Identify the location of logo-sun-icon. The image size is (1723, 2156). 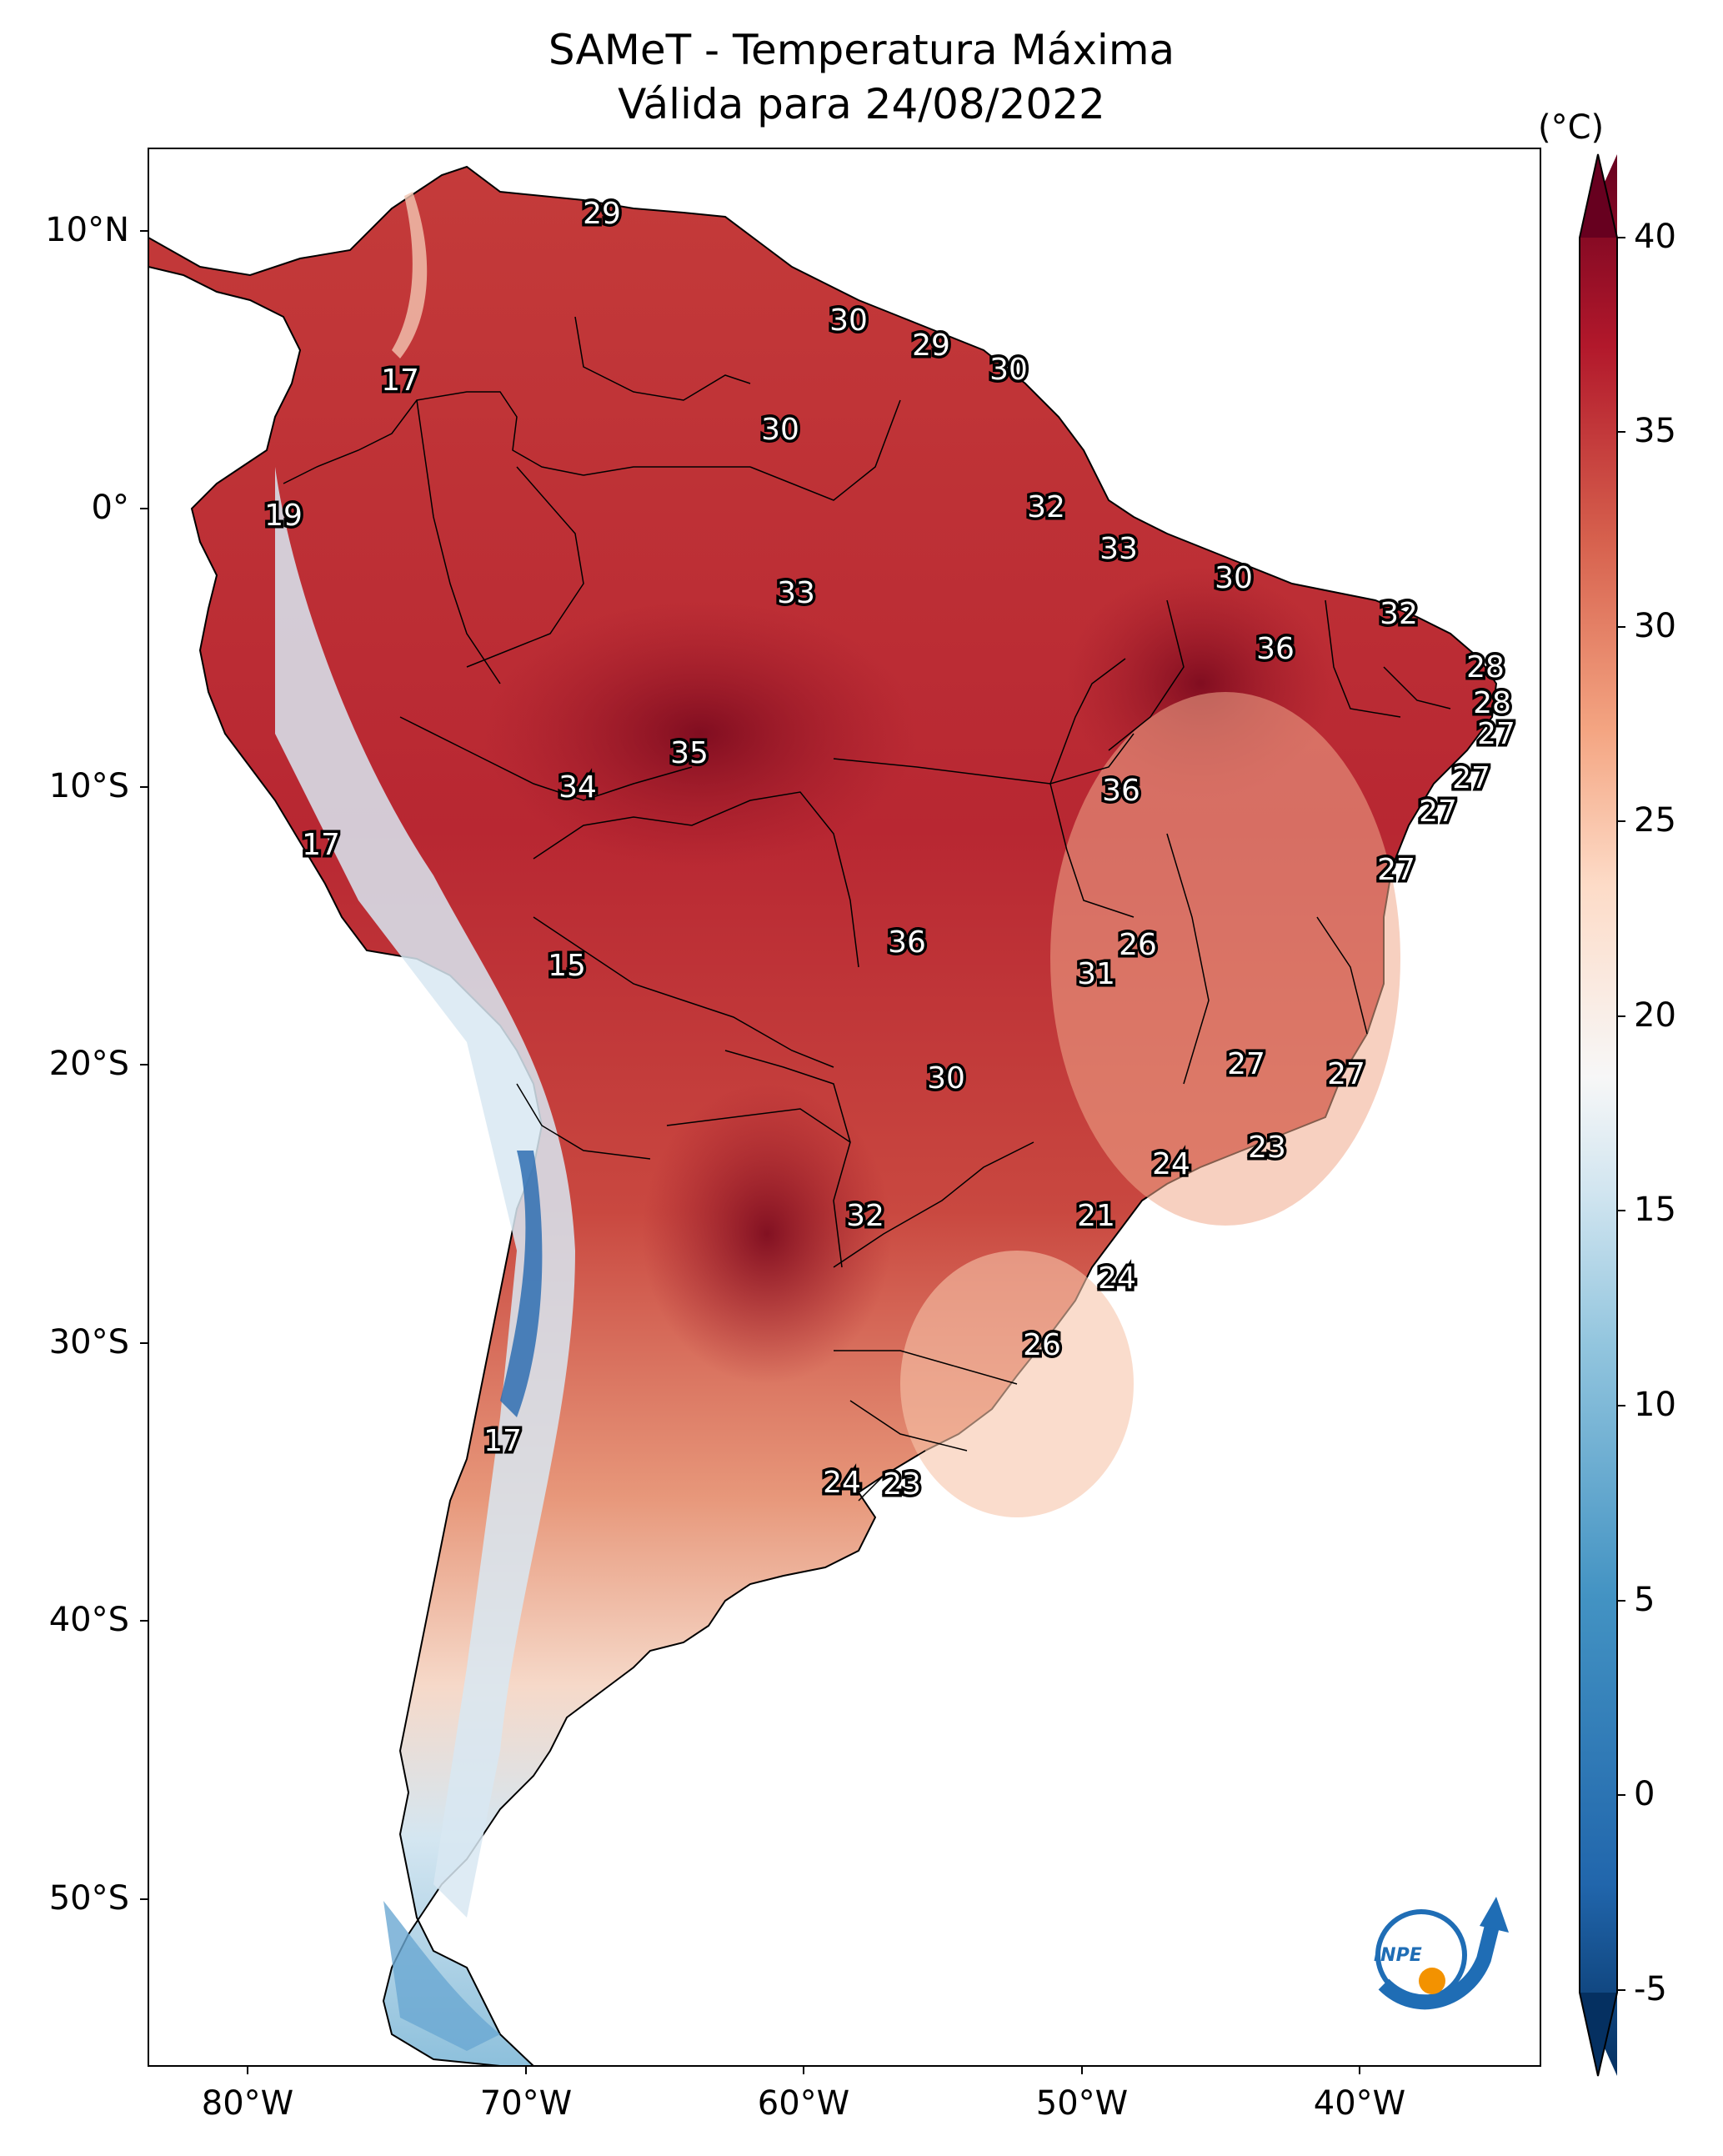
(1432, 1981).